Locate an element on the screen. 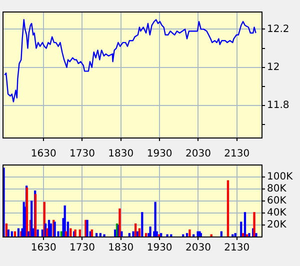 The image size is (300, 266). x2-tick-label: 1630 is located at coordinates (43, 248).